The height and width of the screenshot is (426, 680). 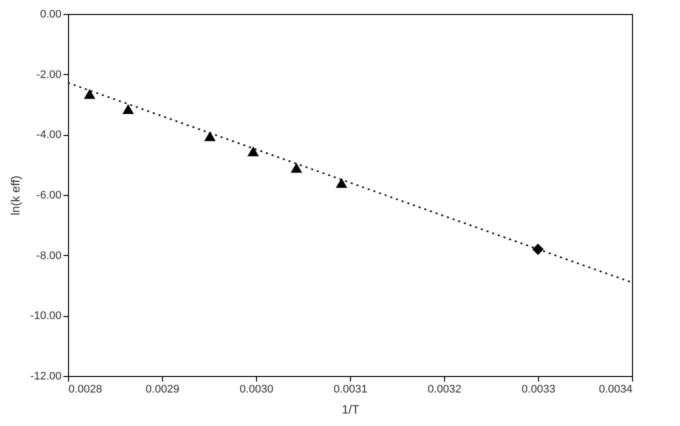 I want to click on x-tick-label: 0.0030, so click(x=257, y=390).